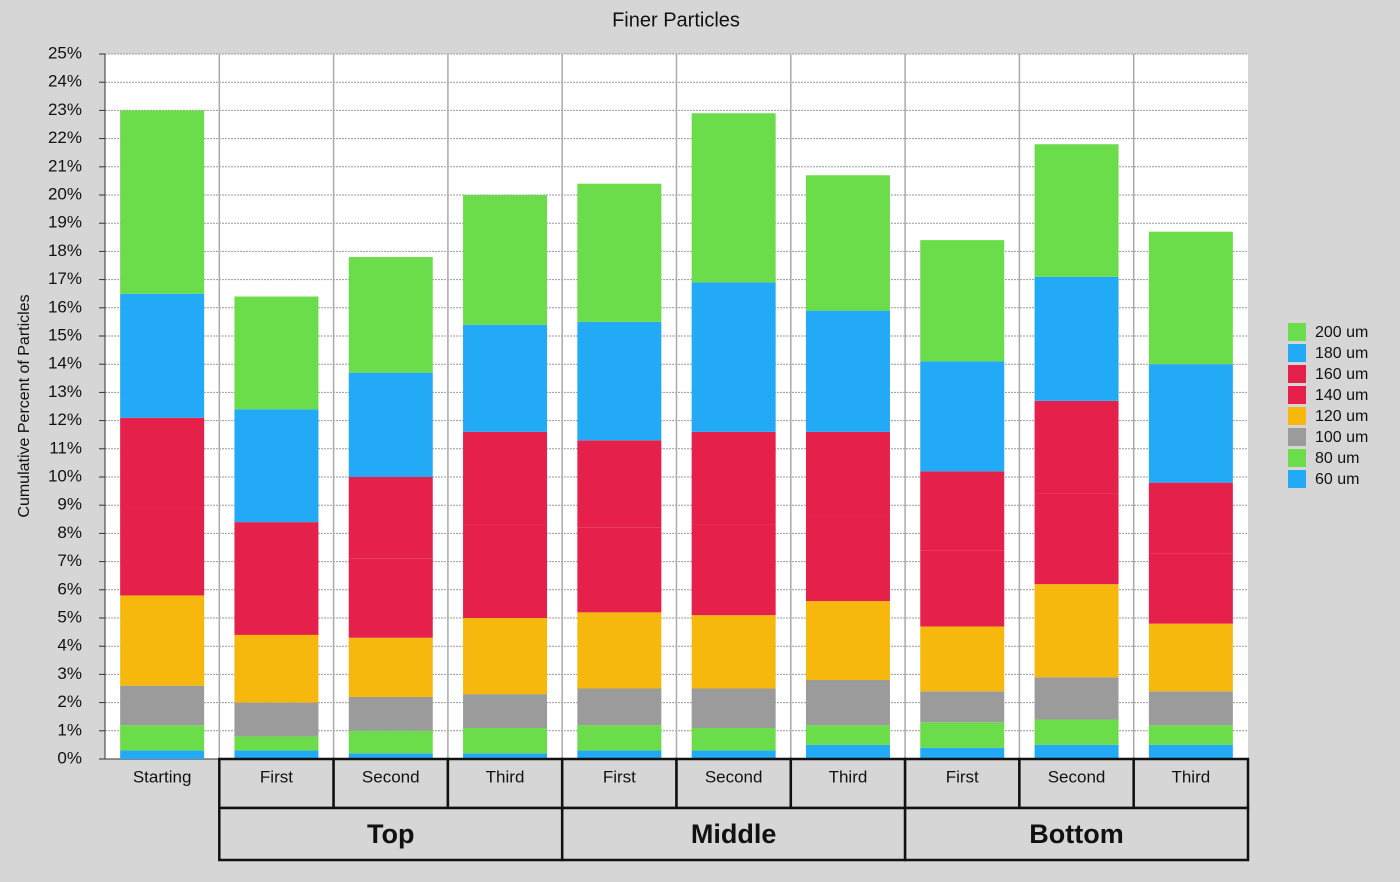 This screenshot has height=882, width=1400. What do you see at coordinates (1341, 353) in the screenshot?
I see `legend-label: 180 um` at bounding box center [1341, 353].